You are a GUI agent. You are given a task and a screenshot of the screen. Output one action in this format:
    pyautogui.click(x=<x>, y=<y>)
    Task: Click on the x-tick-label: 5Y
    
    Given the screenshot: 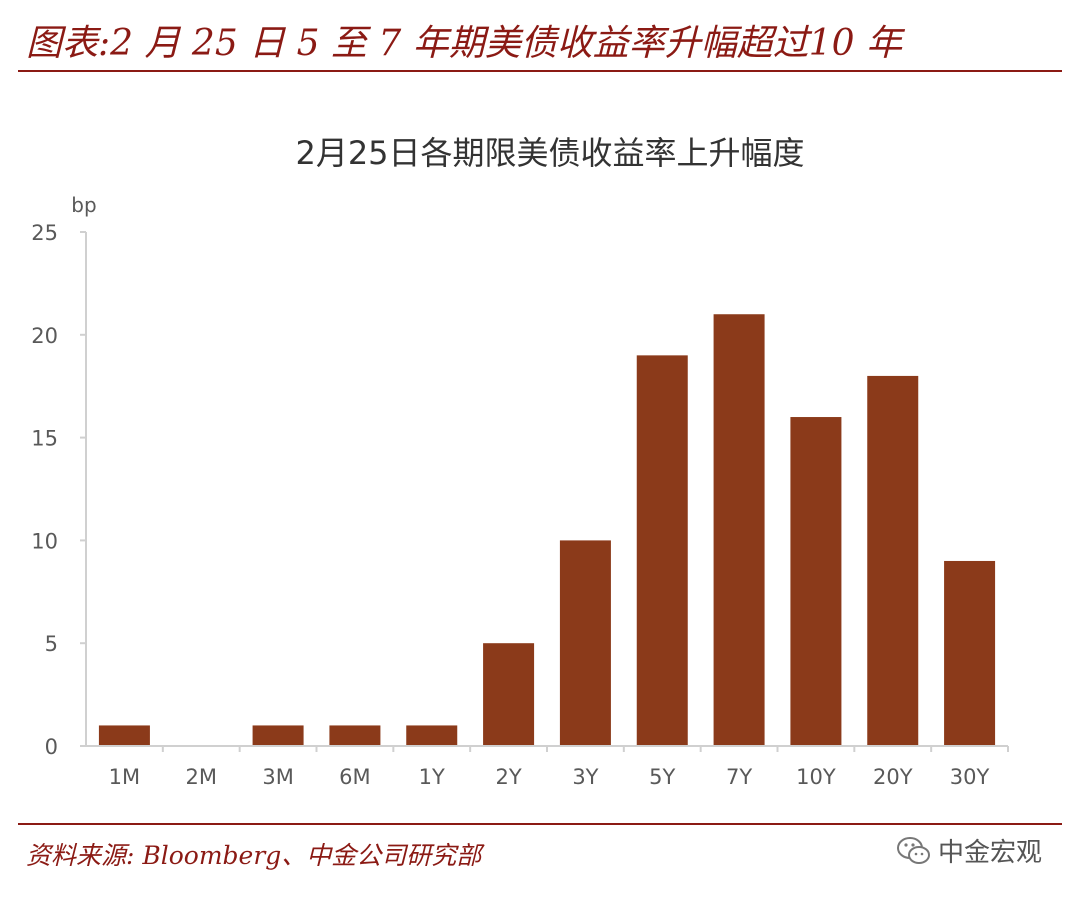 What is the action you would take?
    pyautogui.click(x=662, y=777)
    